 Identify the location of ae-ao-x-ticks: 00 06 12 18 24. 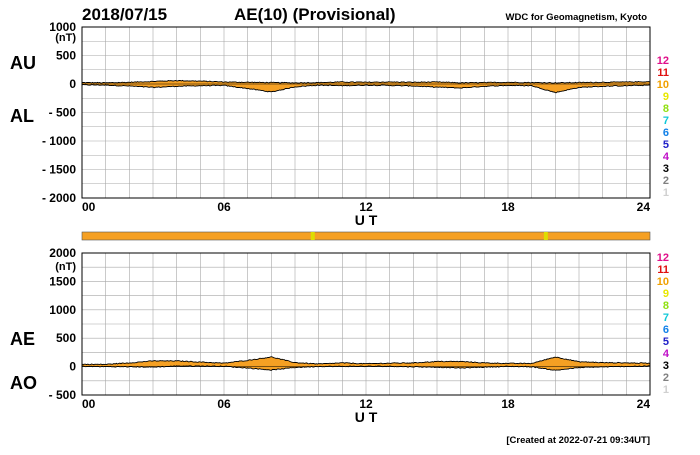
(366, 404).